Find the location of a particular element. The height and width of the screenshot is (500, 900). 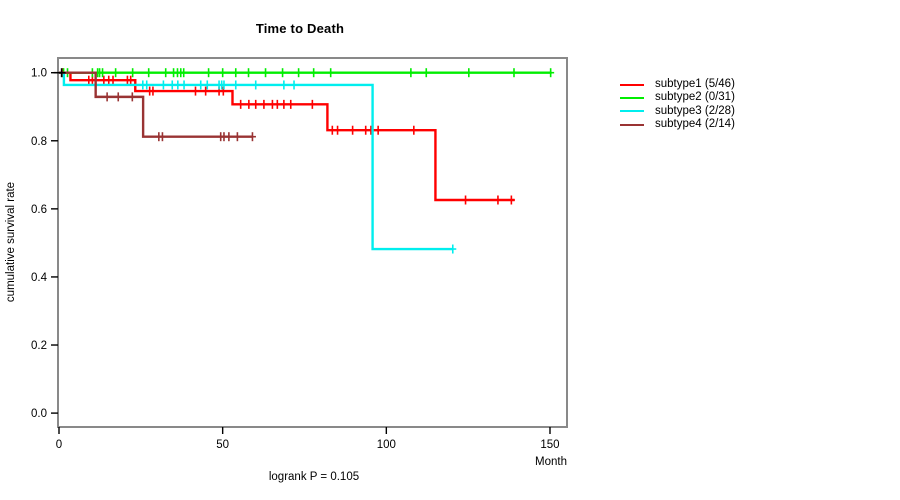

y-axis-title: cumulative survival rate is located at coordinates (11, 242).